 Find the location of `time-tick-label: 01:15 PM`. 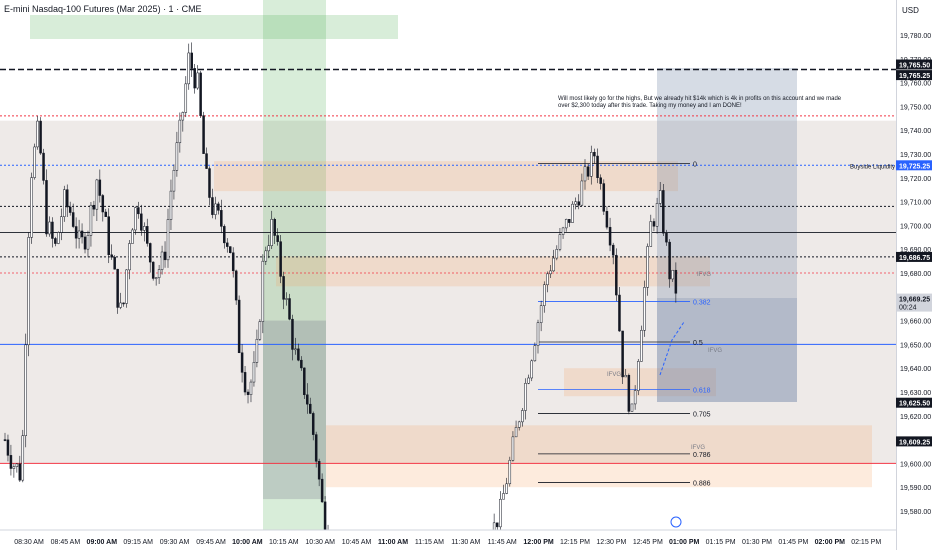

time-tick-label: 01:15 PM is located at coordinates (721, 542).